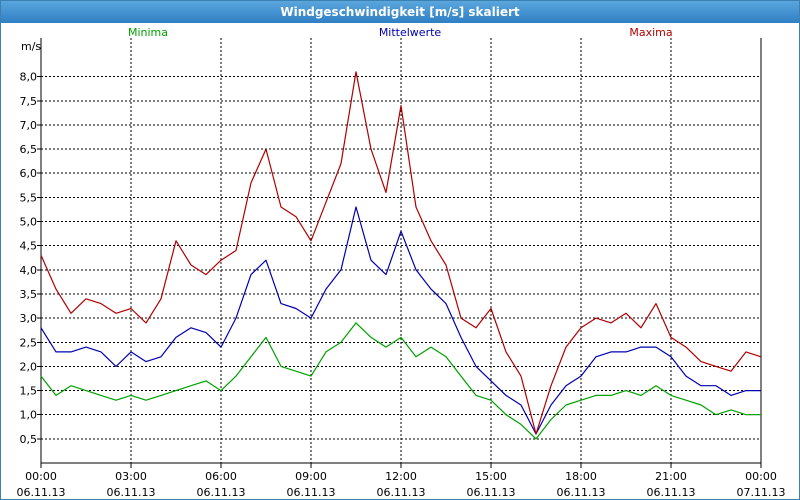 The width and height of the screenshot is (800, 500). Describe the element at coordinates (400, 12) in the screenshot. I see `window-title: Windgeschwindigkeit [m/s] skaliert` at that location.